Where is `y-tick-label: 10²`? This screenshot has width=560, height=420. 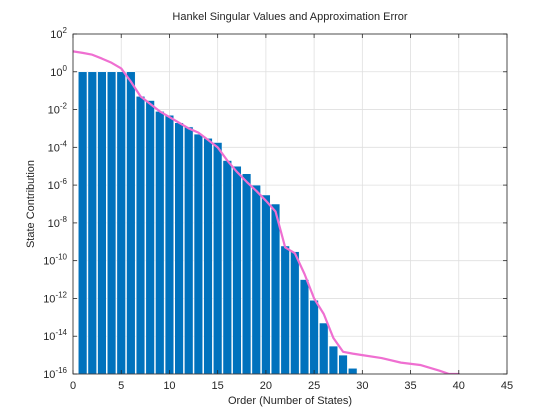
y-tick-label: 10² is located at coordinates (58, 33).